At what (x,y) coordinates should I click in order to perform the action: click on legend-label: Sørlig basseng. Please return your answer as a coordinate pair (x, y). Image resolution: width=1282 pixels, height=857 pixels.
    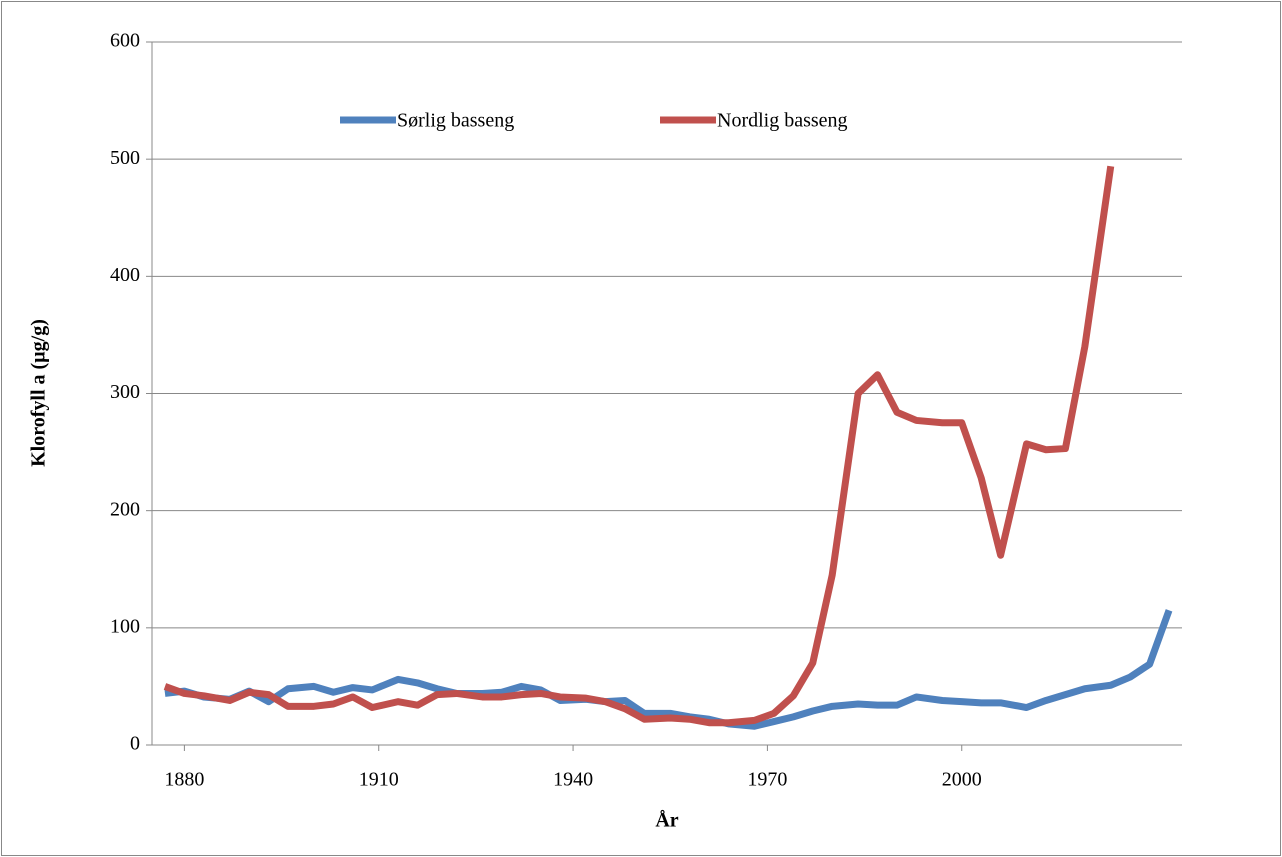
    Looking at the image, I should click on (455, 121).